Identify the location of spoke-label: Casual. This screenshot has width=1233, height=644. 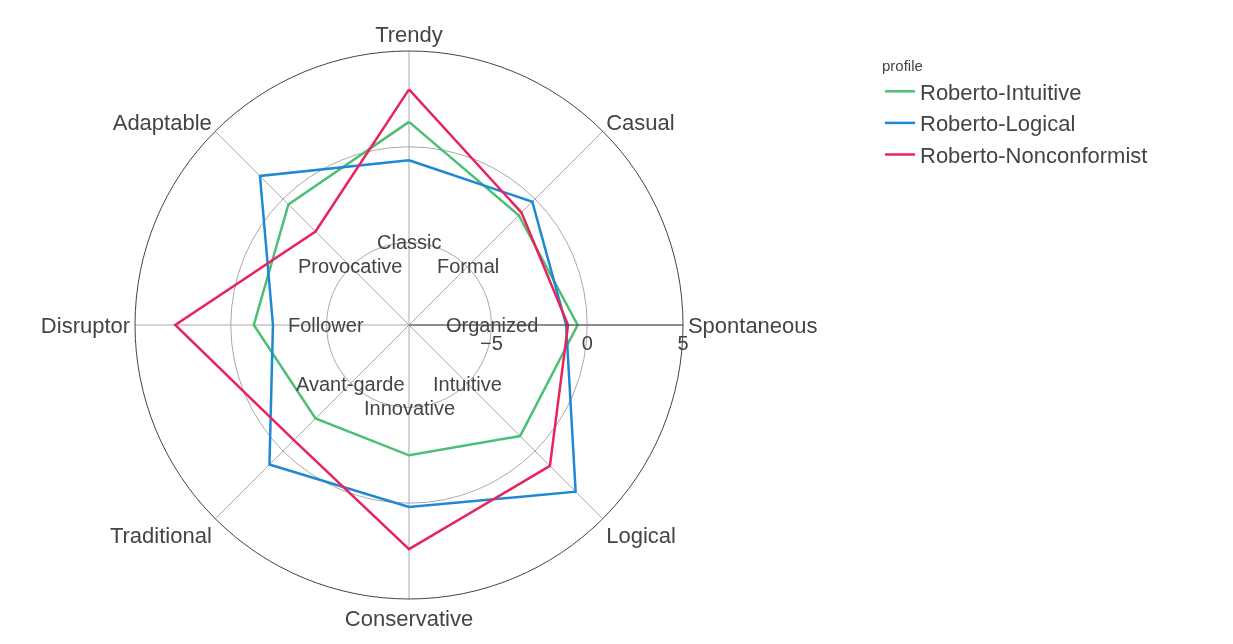
(640, 123).